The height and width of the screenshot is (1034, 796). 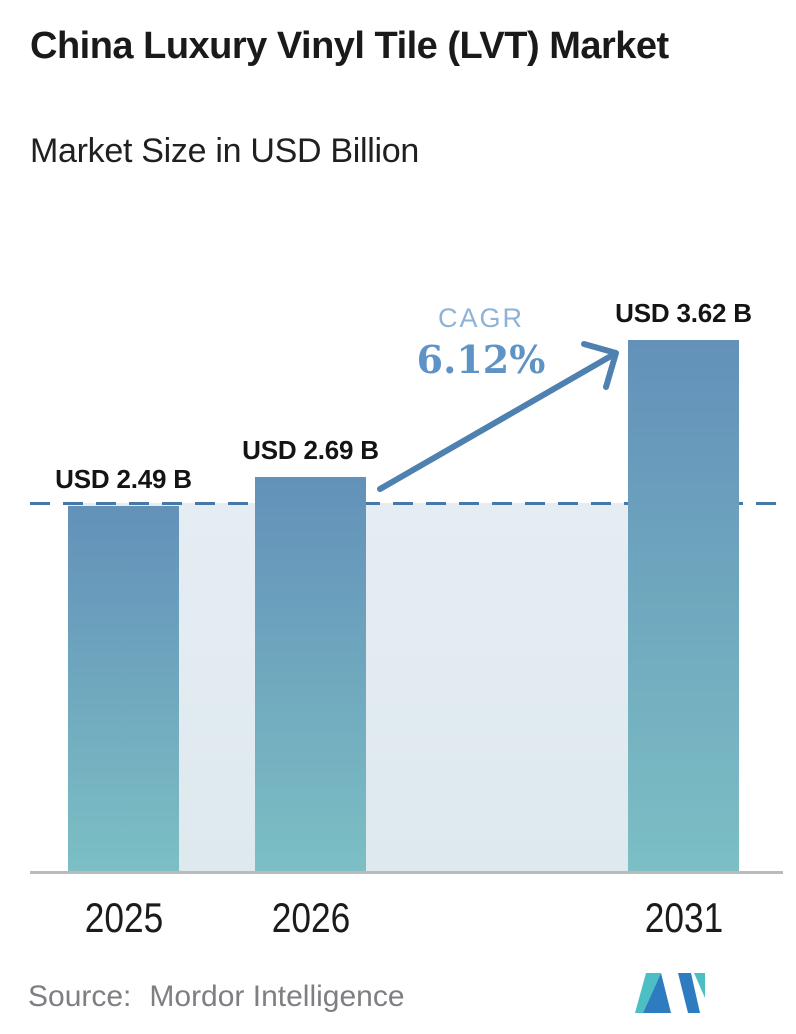 I want to click on bar-2025, so click(x=123, y=689).